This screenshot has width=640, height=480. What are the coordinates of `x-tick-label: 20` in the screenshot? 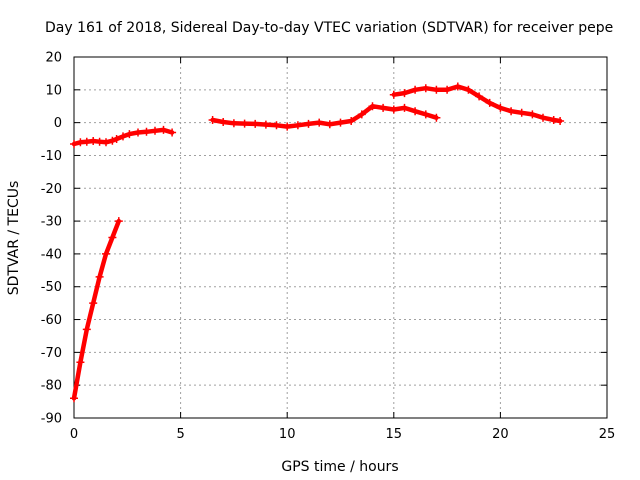 It's located at (500, 434).